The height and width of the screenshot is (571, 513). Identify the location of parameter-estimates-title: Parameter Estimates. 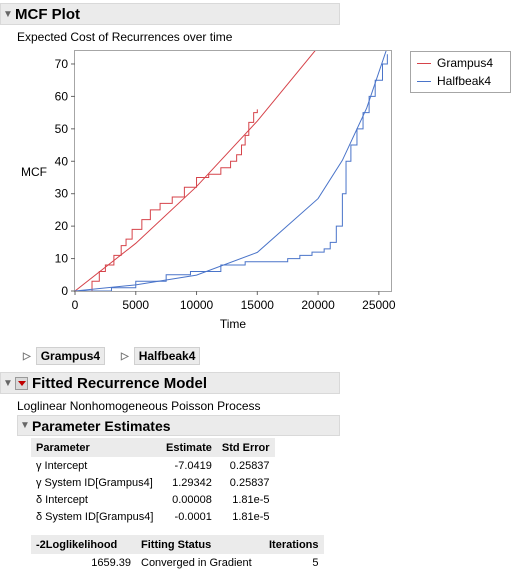
(101, 425).